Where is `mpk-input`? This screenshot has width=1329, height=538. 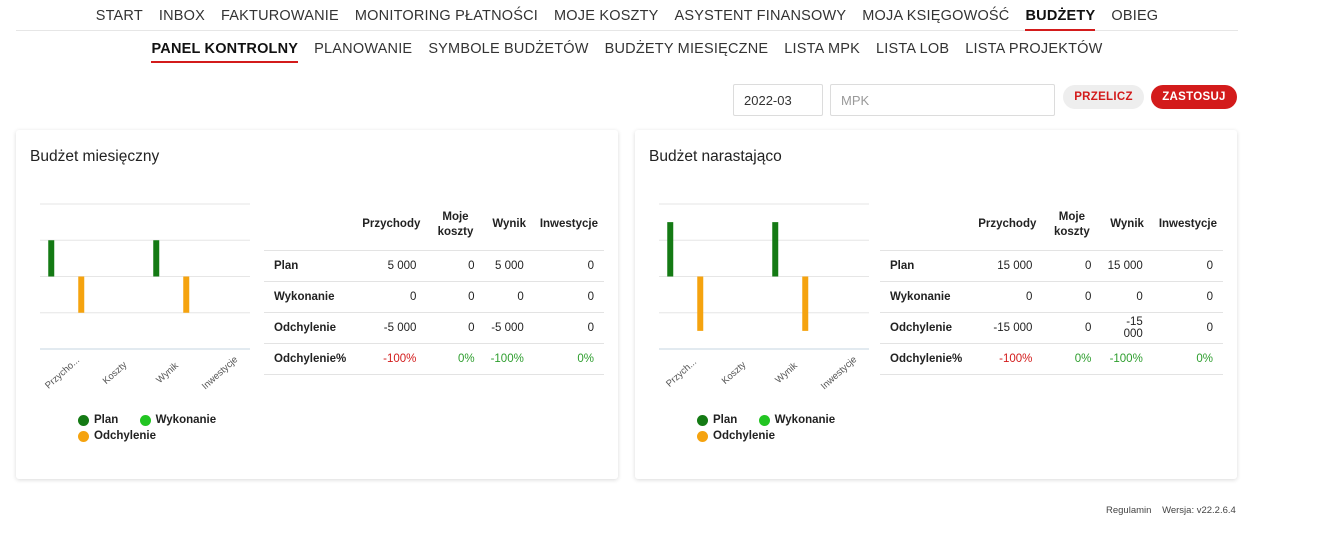 mpk-input is located at coordinates (942, 100).